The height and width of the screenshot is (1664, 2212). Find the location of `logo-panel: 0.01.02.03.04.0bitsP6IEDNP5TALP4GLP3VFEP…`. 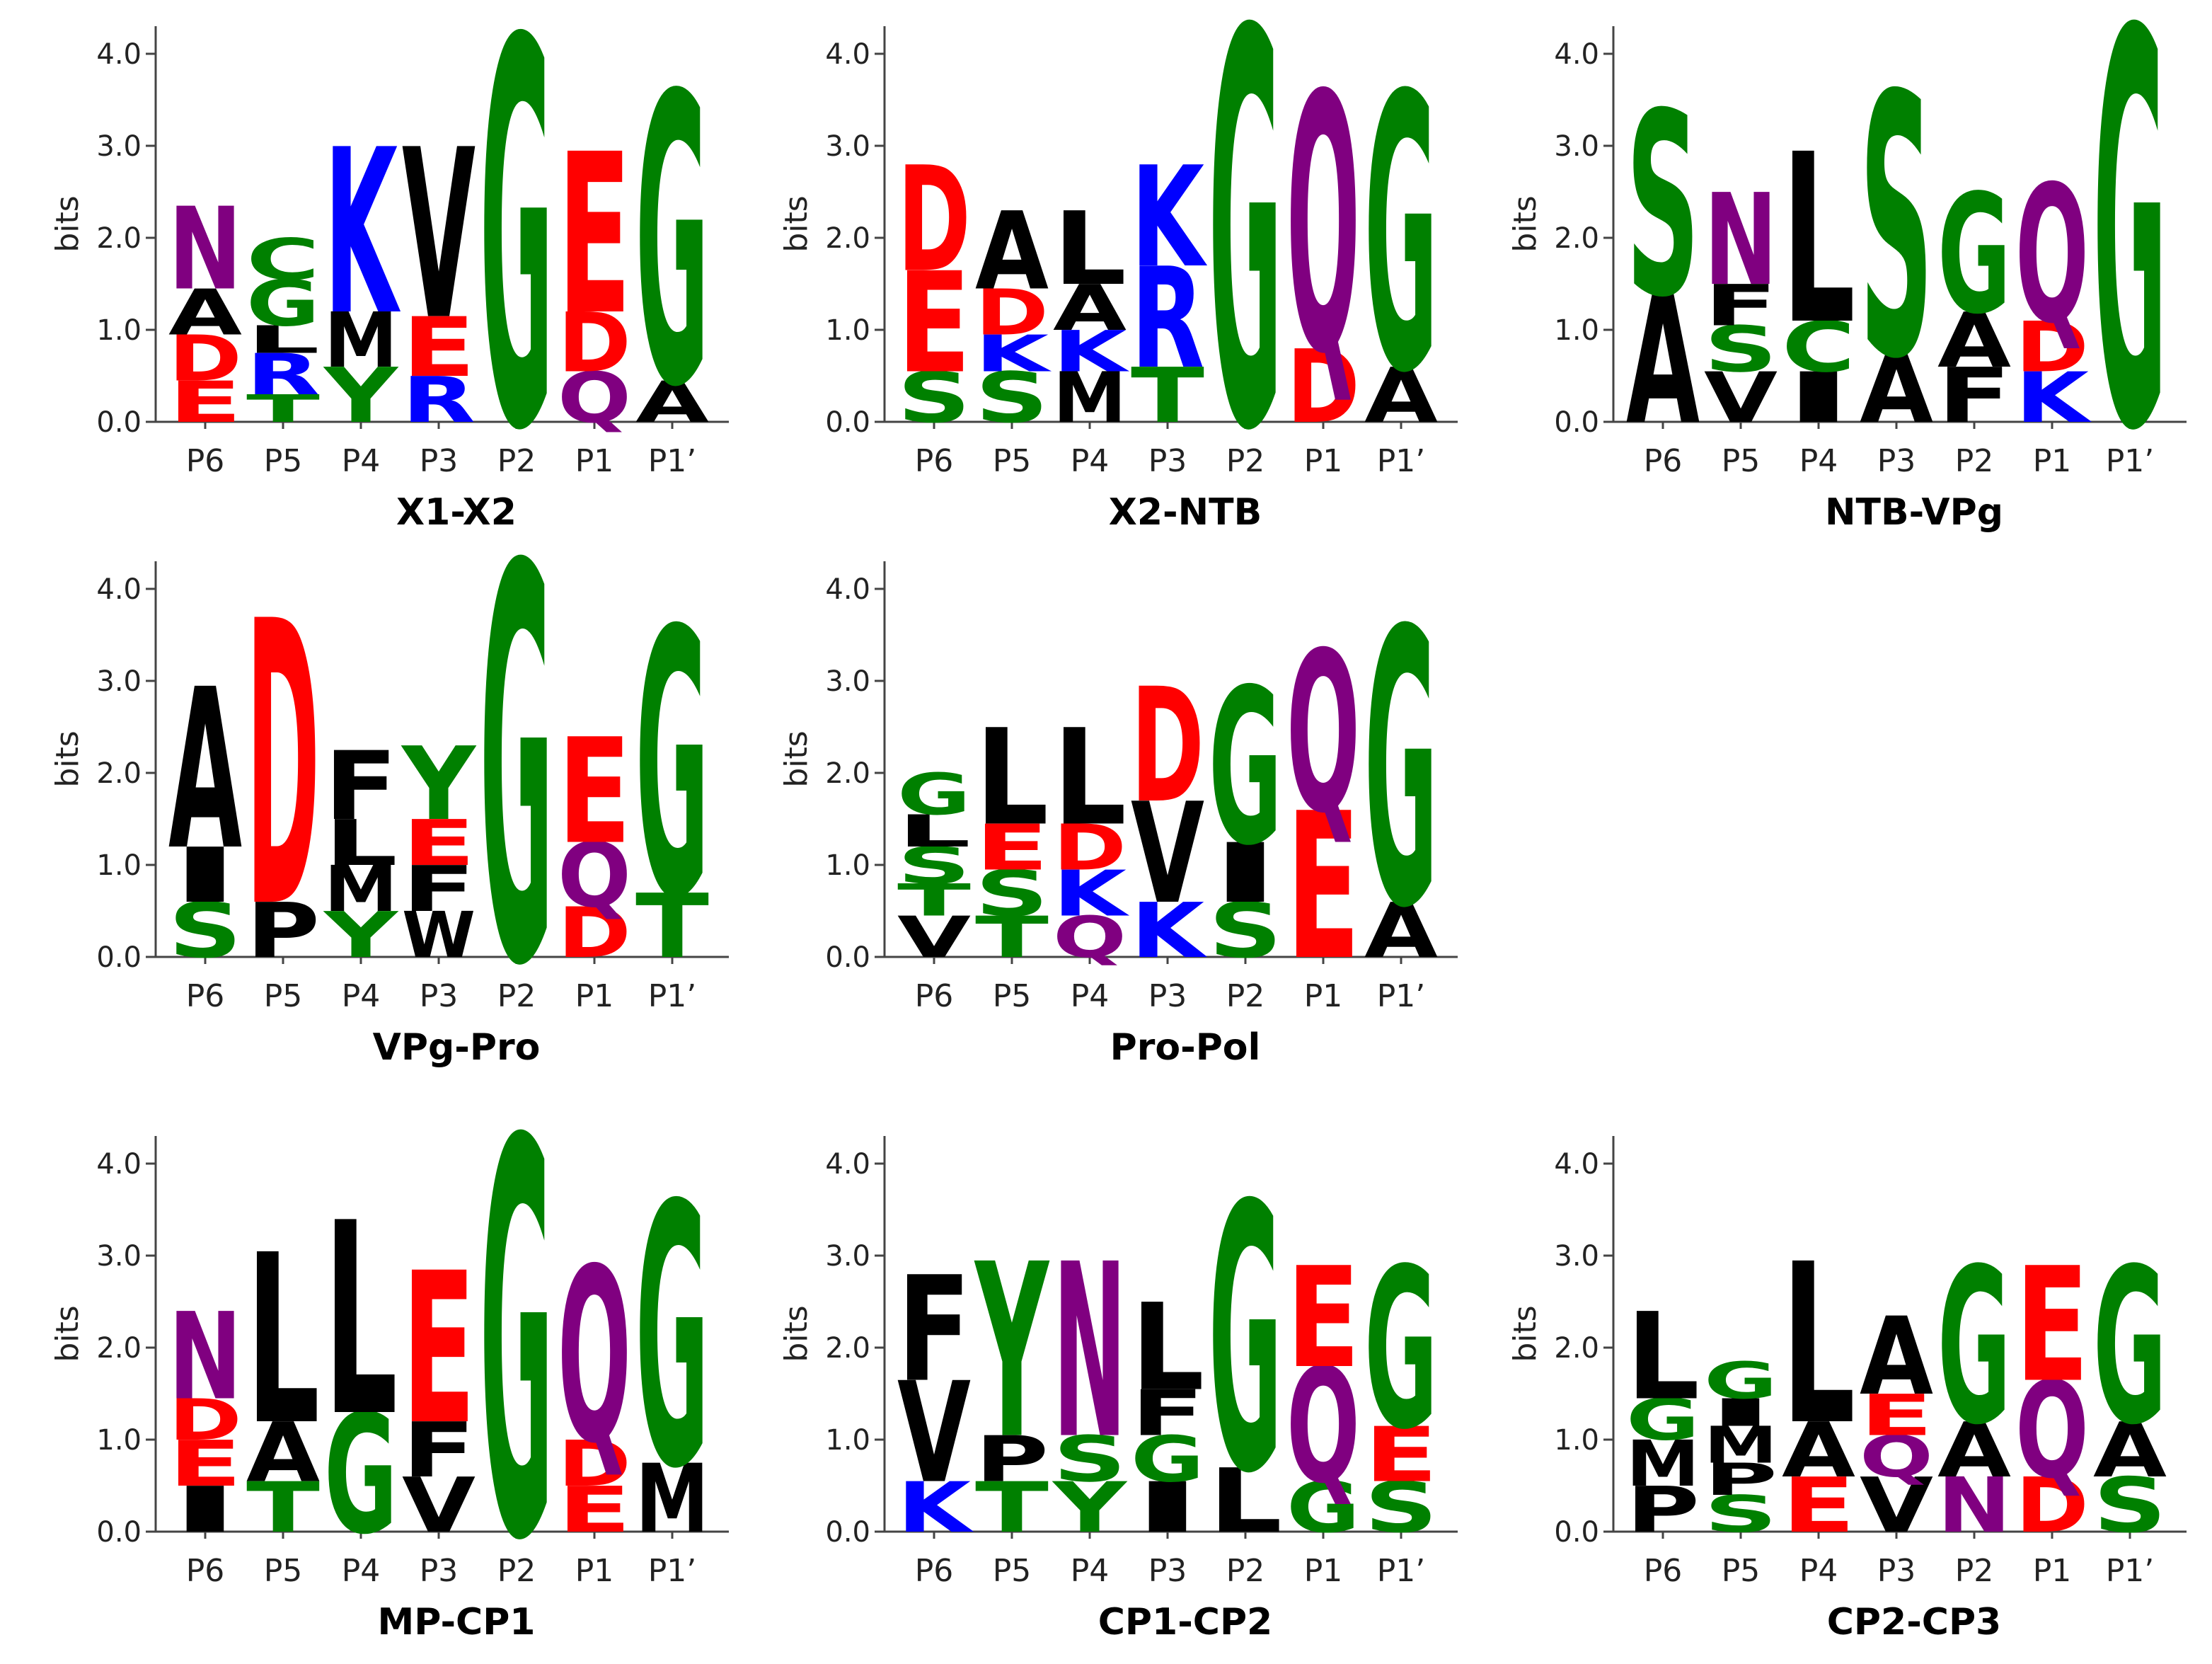

logo-panel: 0.01.02.03.04.0bitsP6IEDNP5TALP4GLP3VFEP… is located at coordinates (389, 1344).